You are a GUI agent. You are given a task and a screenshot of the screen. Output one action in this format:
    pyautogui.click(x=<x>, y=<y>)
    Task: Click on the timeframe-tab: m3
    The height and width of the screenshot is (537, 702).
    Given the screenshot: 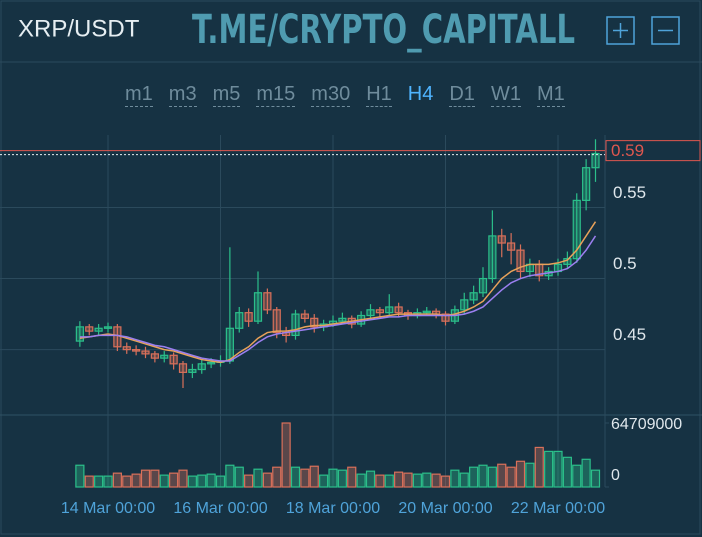 What is the action you would take?
    pyautogui.click(x=182, y=95)
    